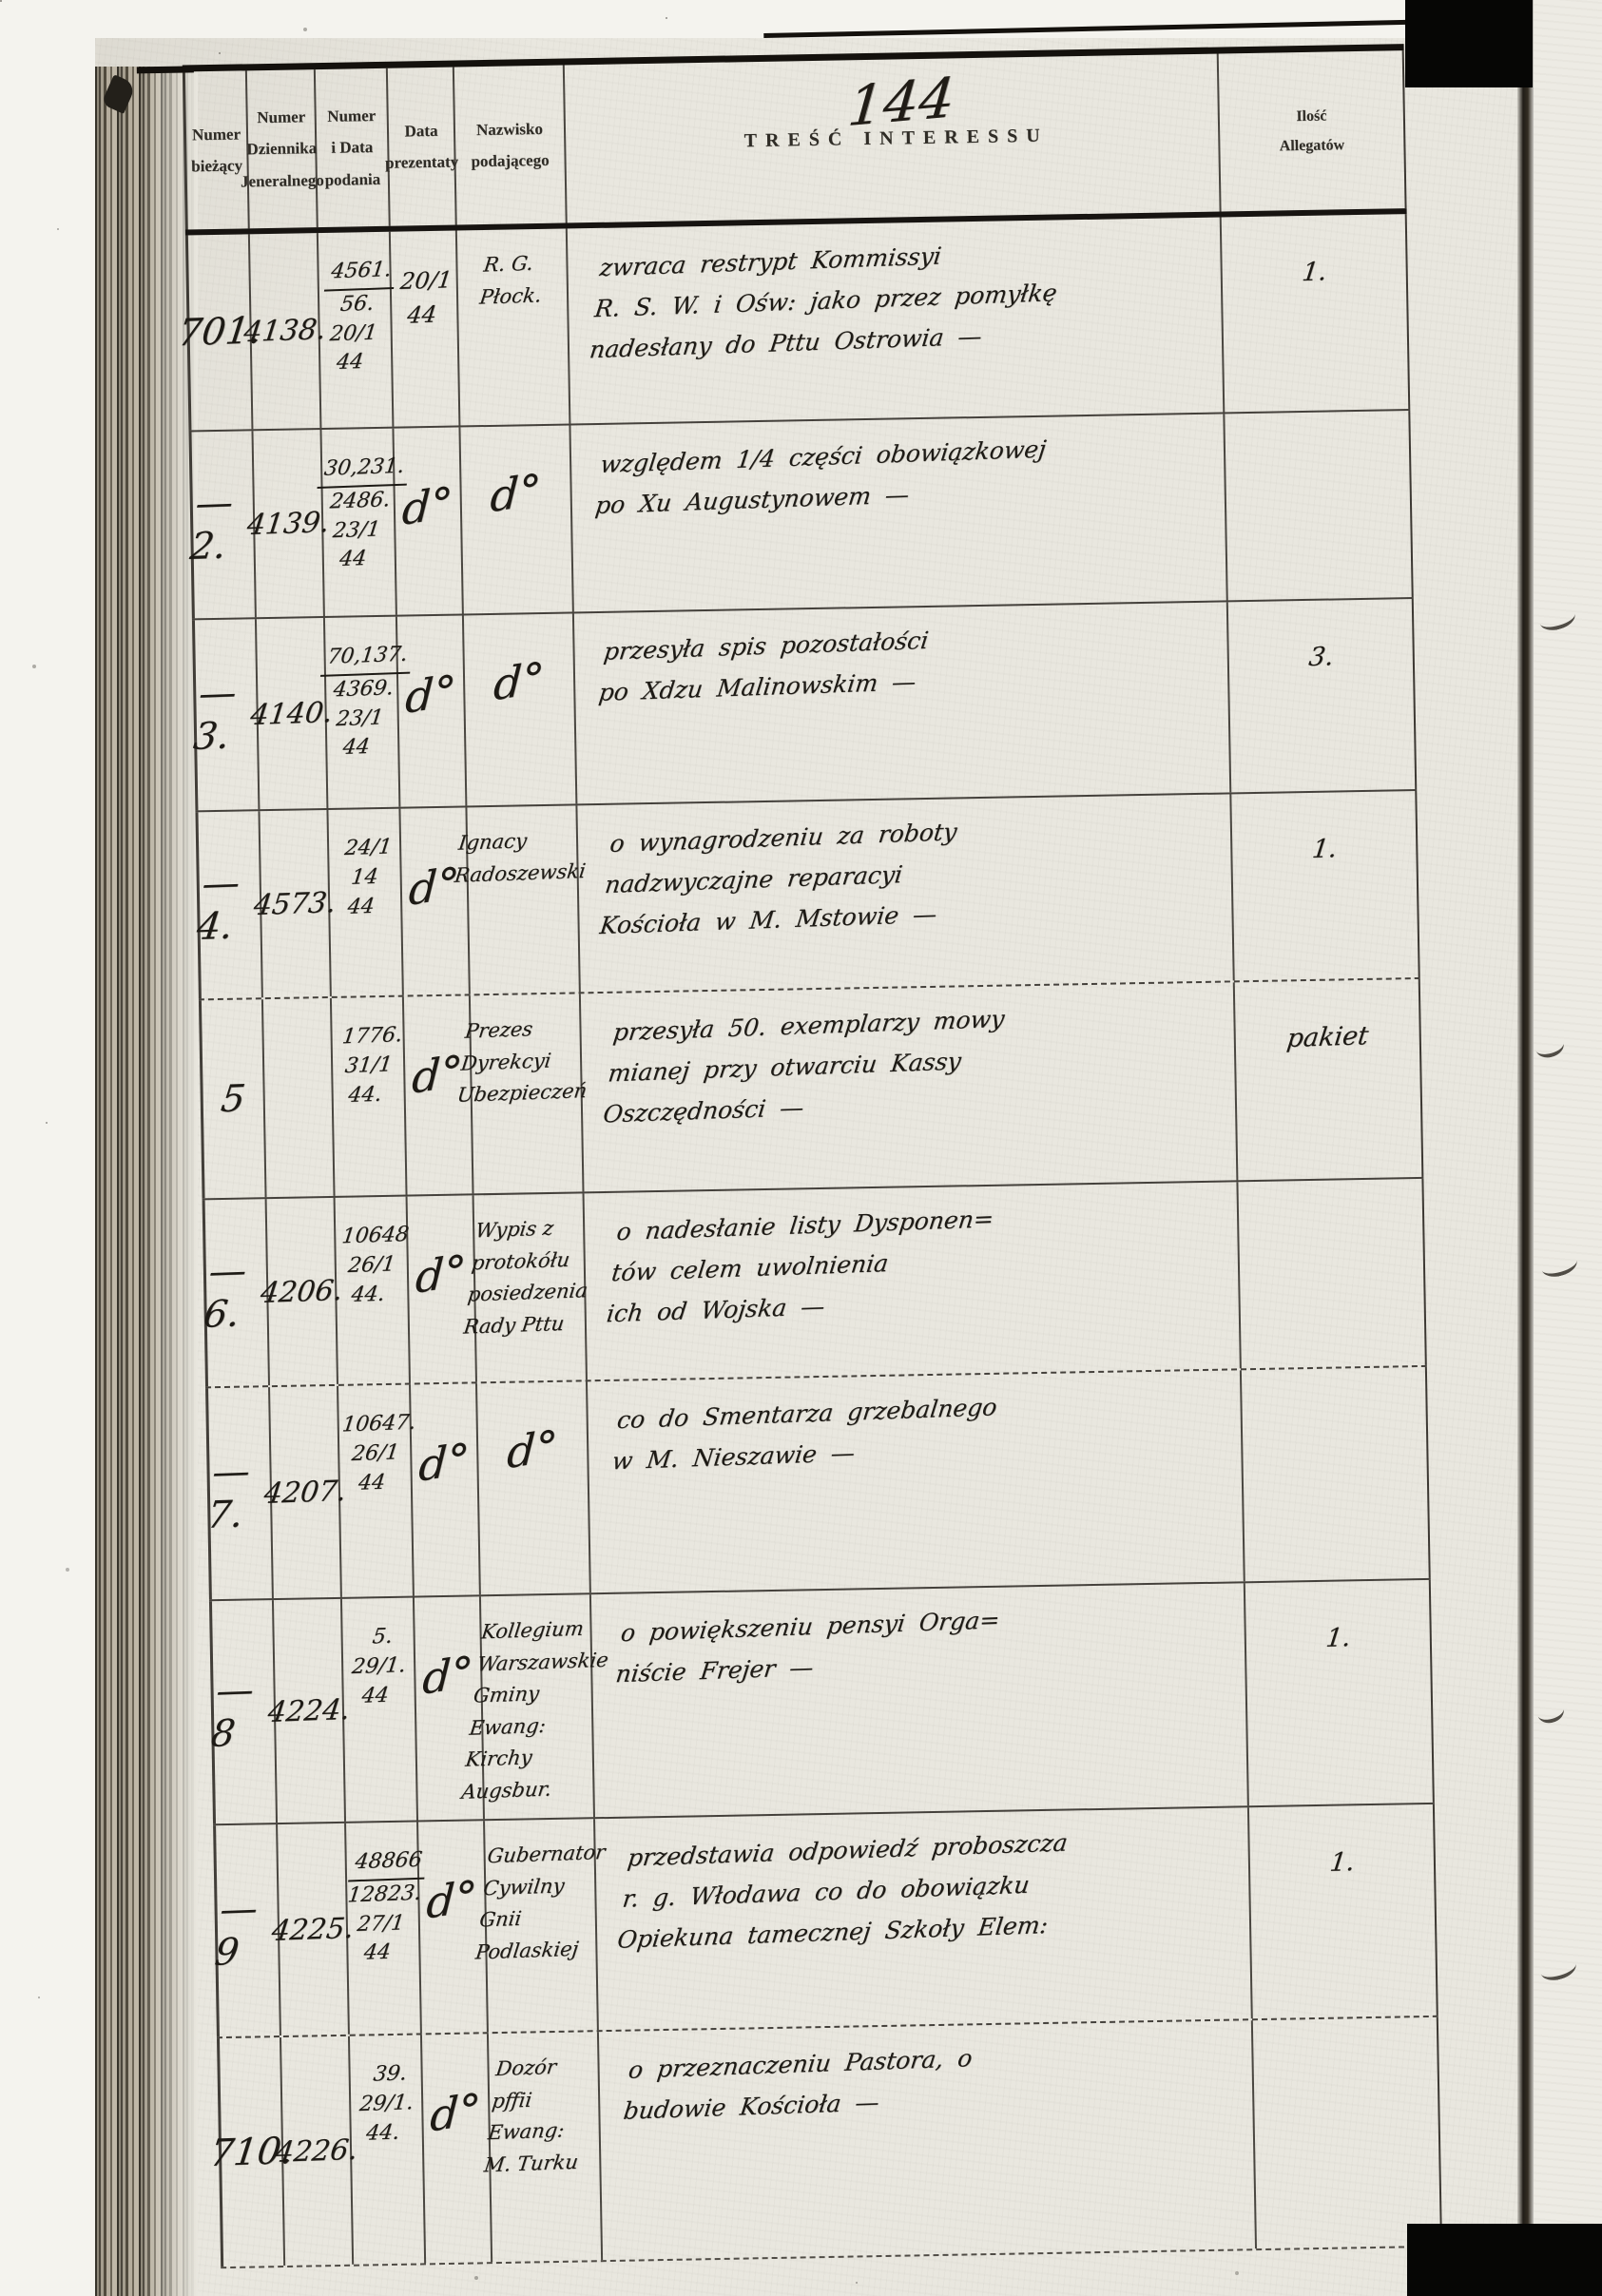 This screenshot has height=2296, width=1602. I want to click on podania-lines: 39. 29/1. 44., so click(386, 2103).